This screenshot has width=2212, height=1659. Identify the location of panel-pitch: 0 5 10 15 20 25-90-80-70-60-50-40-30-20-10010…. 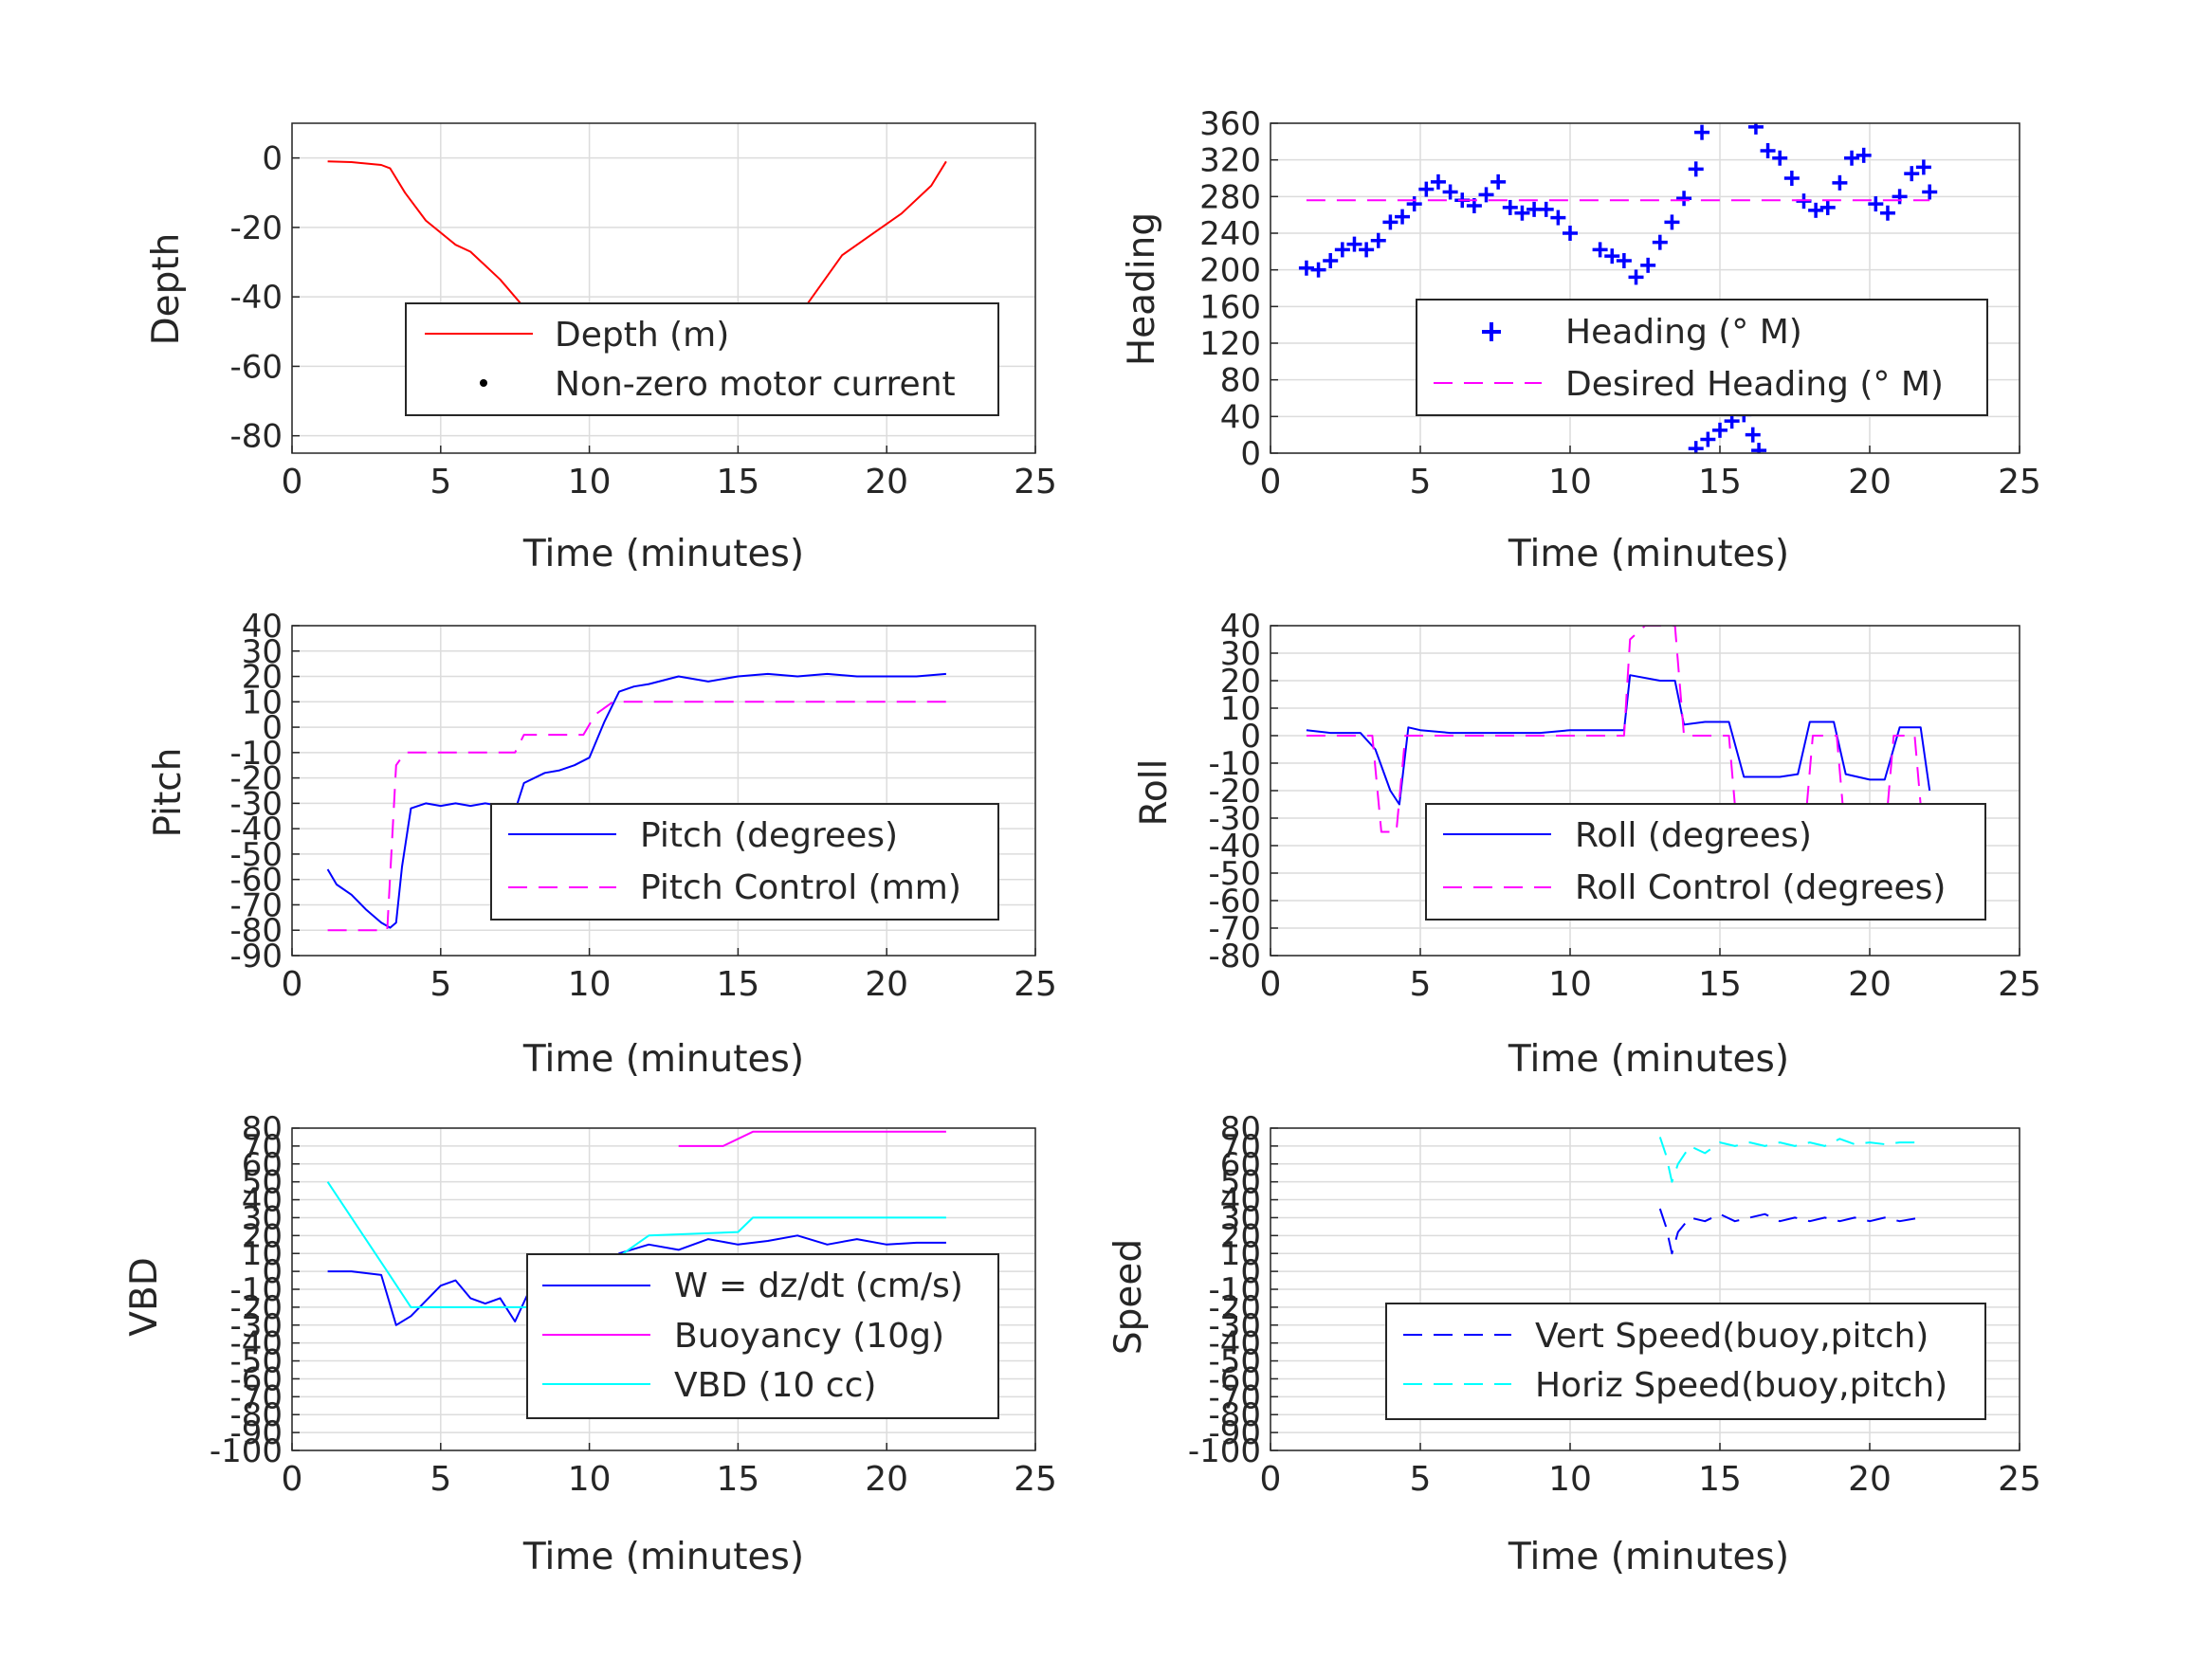
(602, 844).